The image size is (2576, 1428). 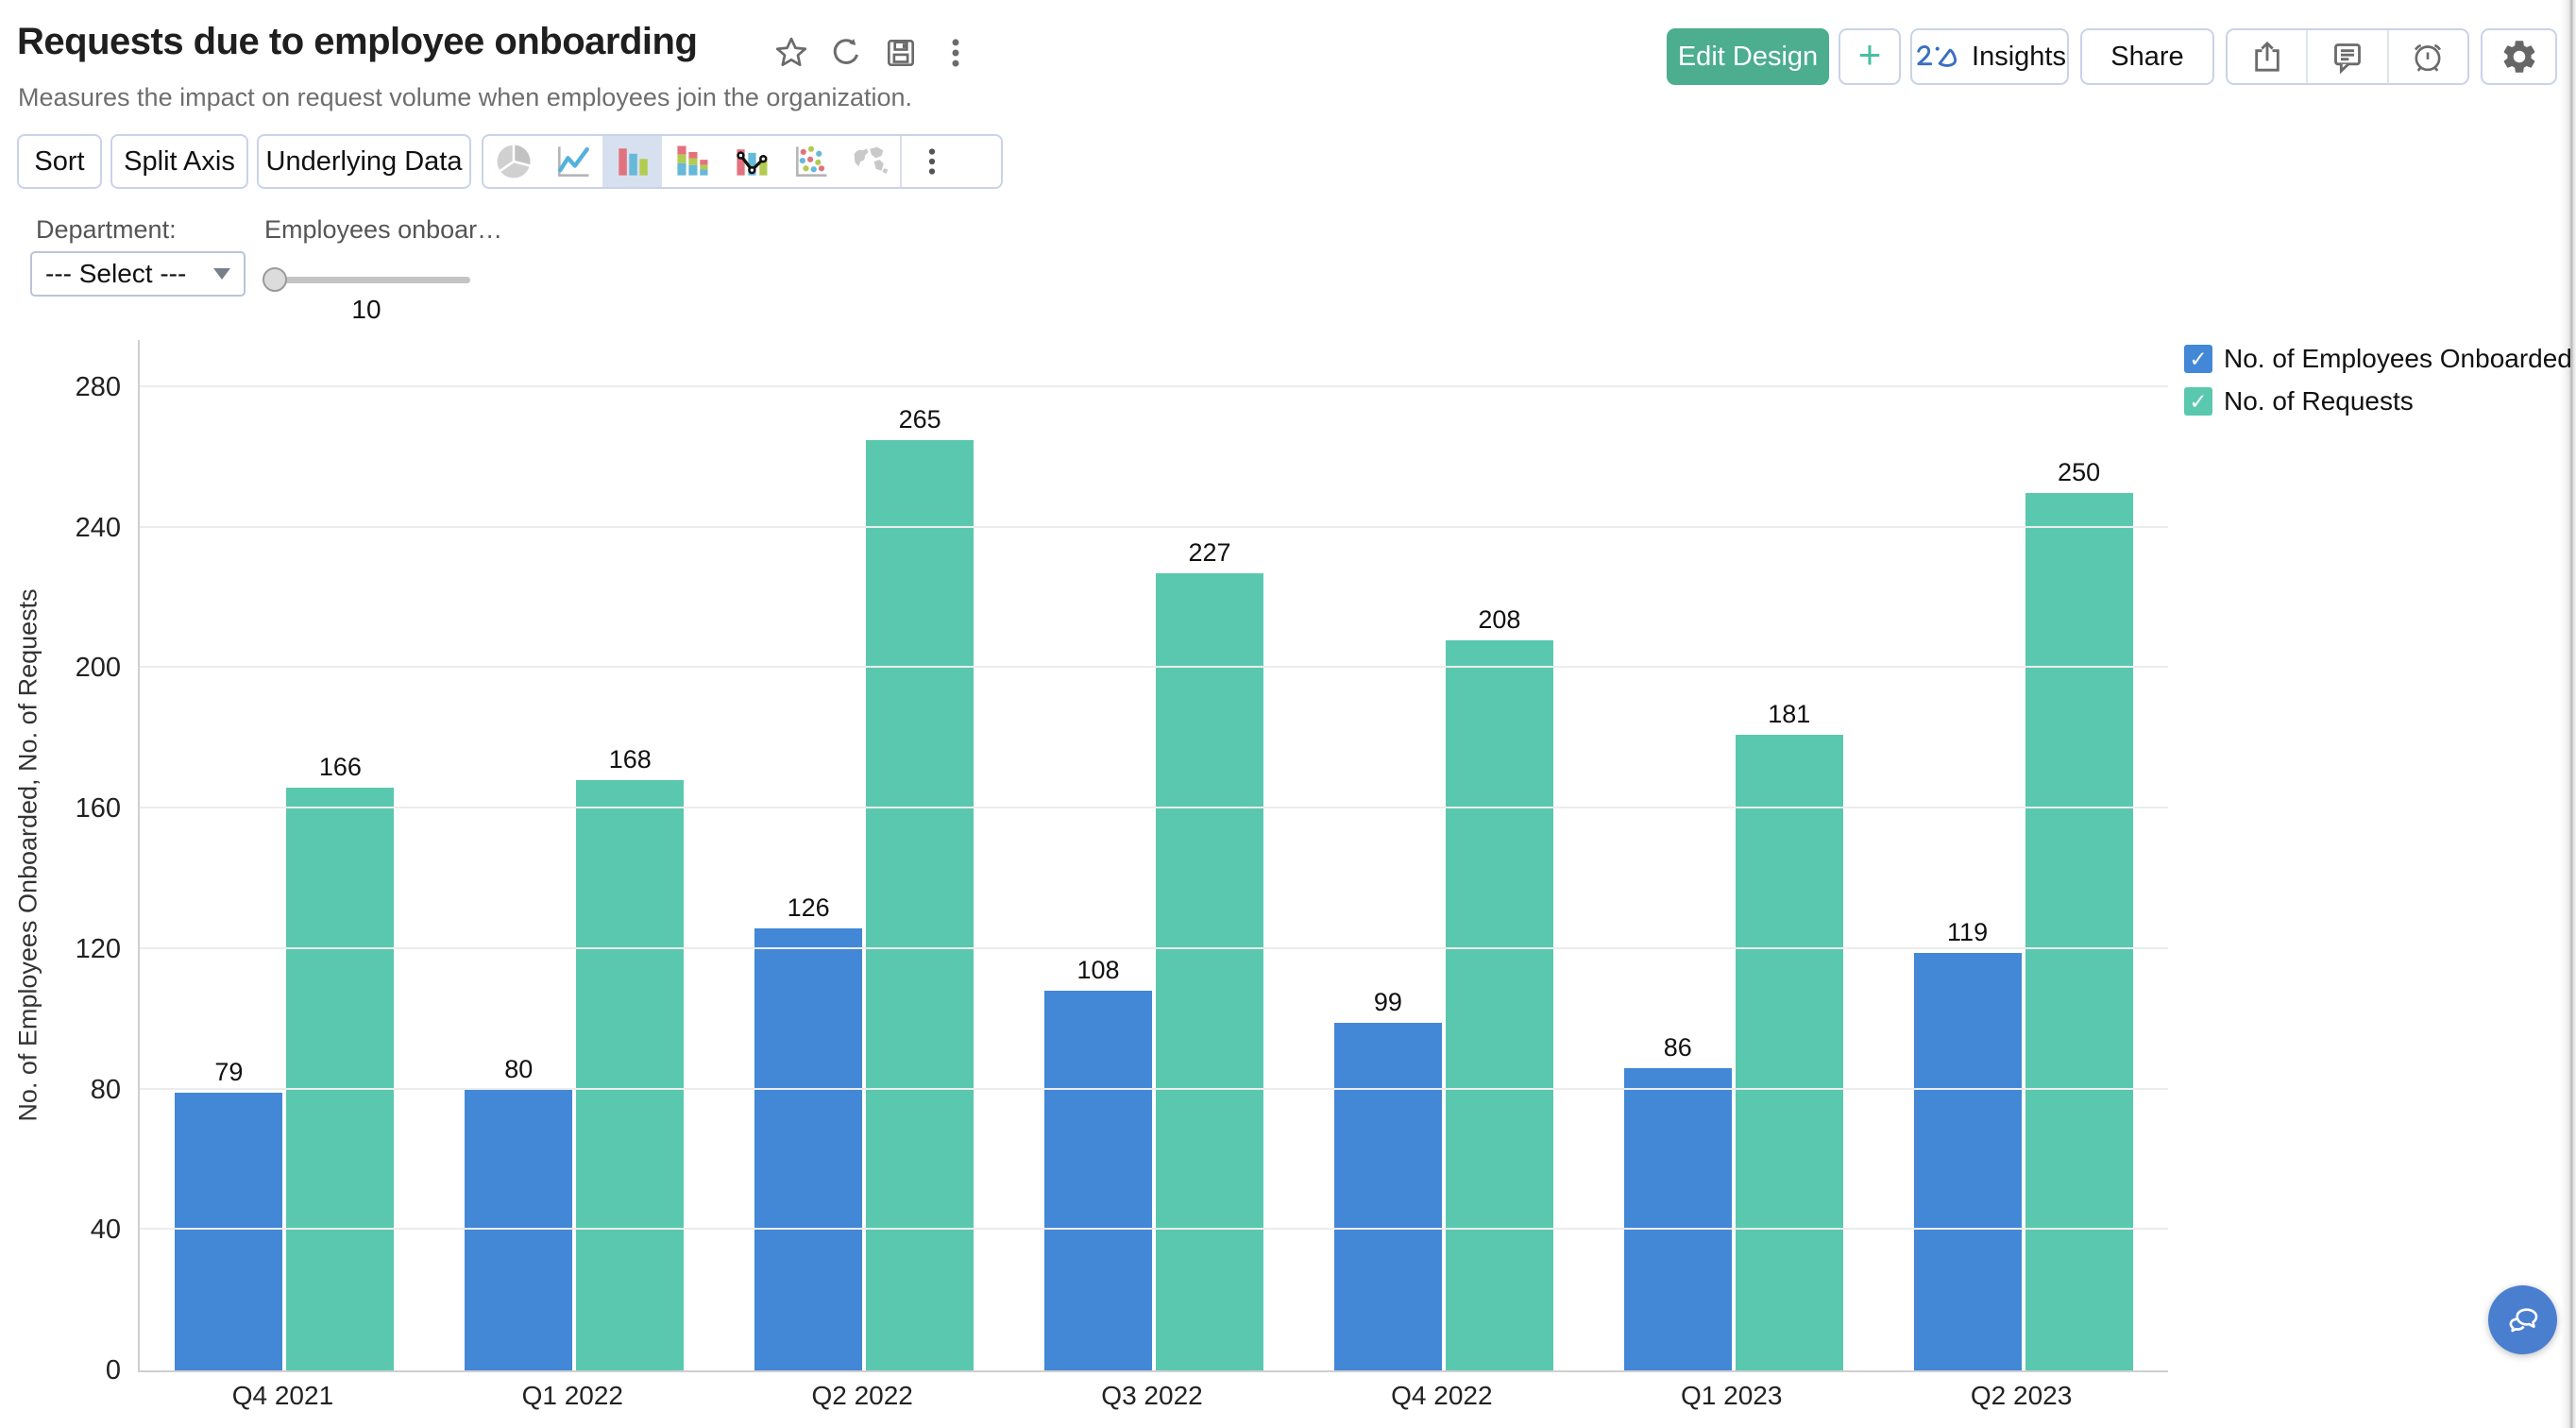 I want to click on legend-item: ✓ No. of Requests, so click(x=2378, y=401).